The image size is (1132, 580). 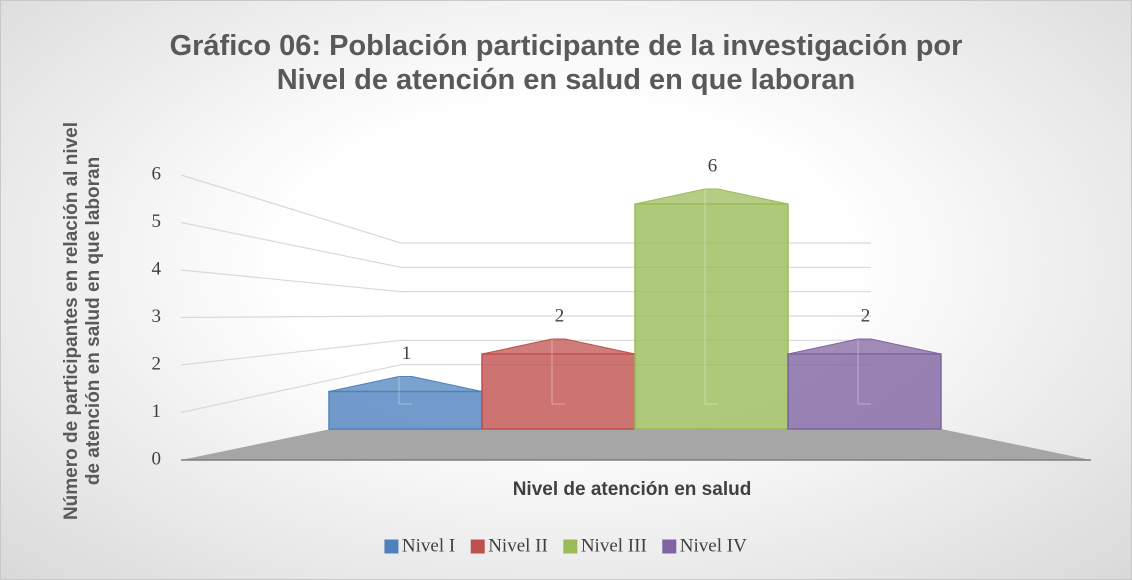 I want to click on legend-label: Nivel I, so click(x=428, y=545).